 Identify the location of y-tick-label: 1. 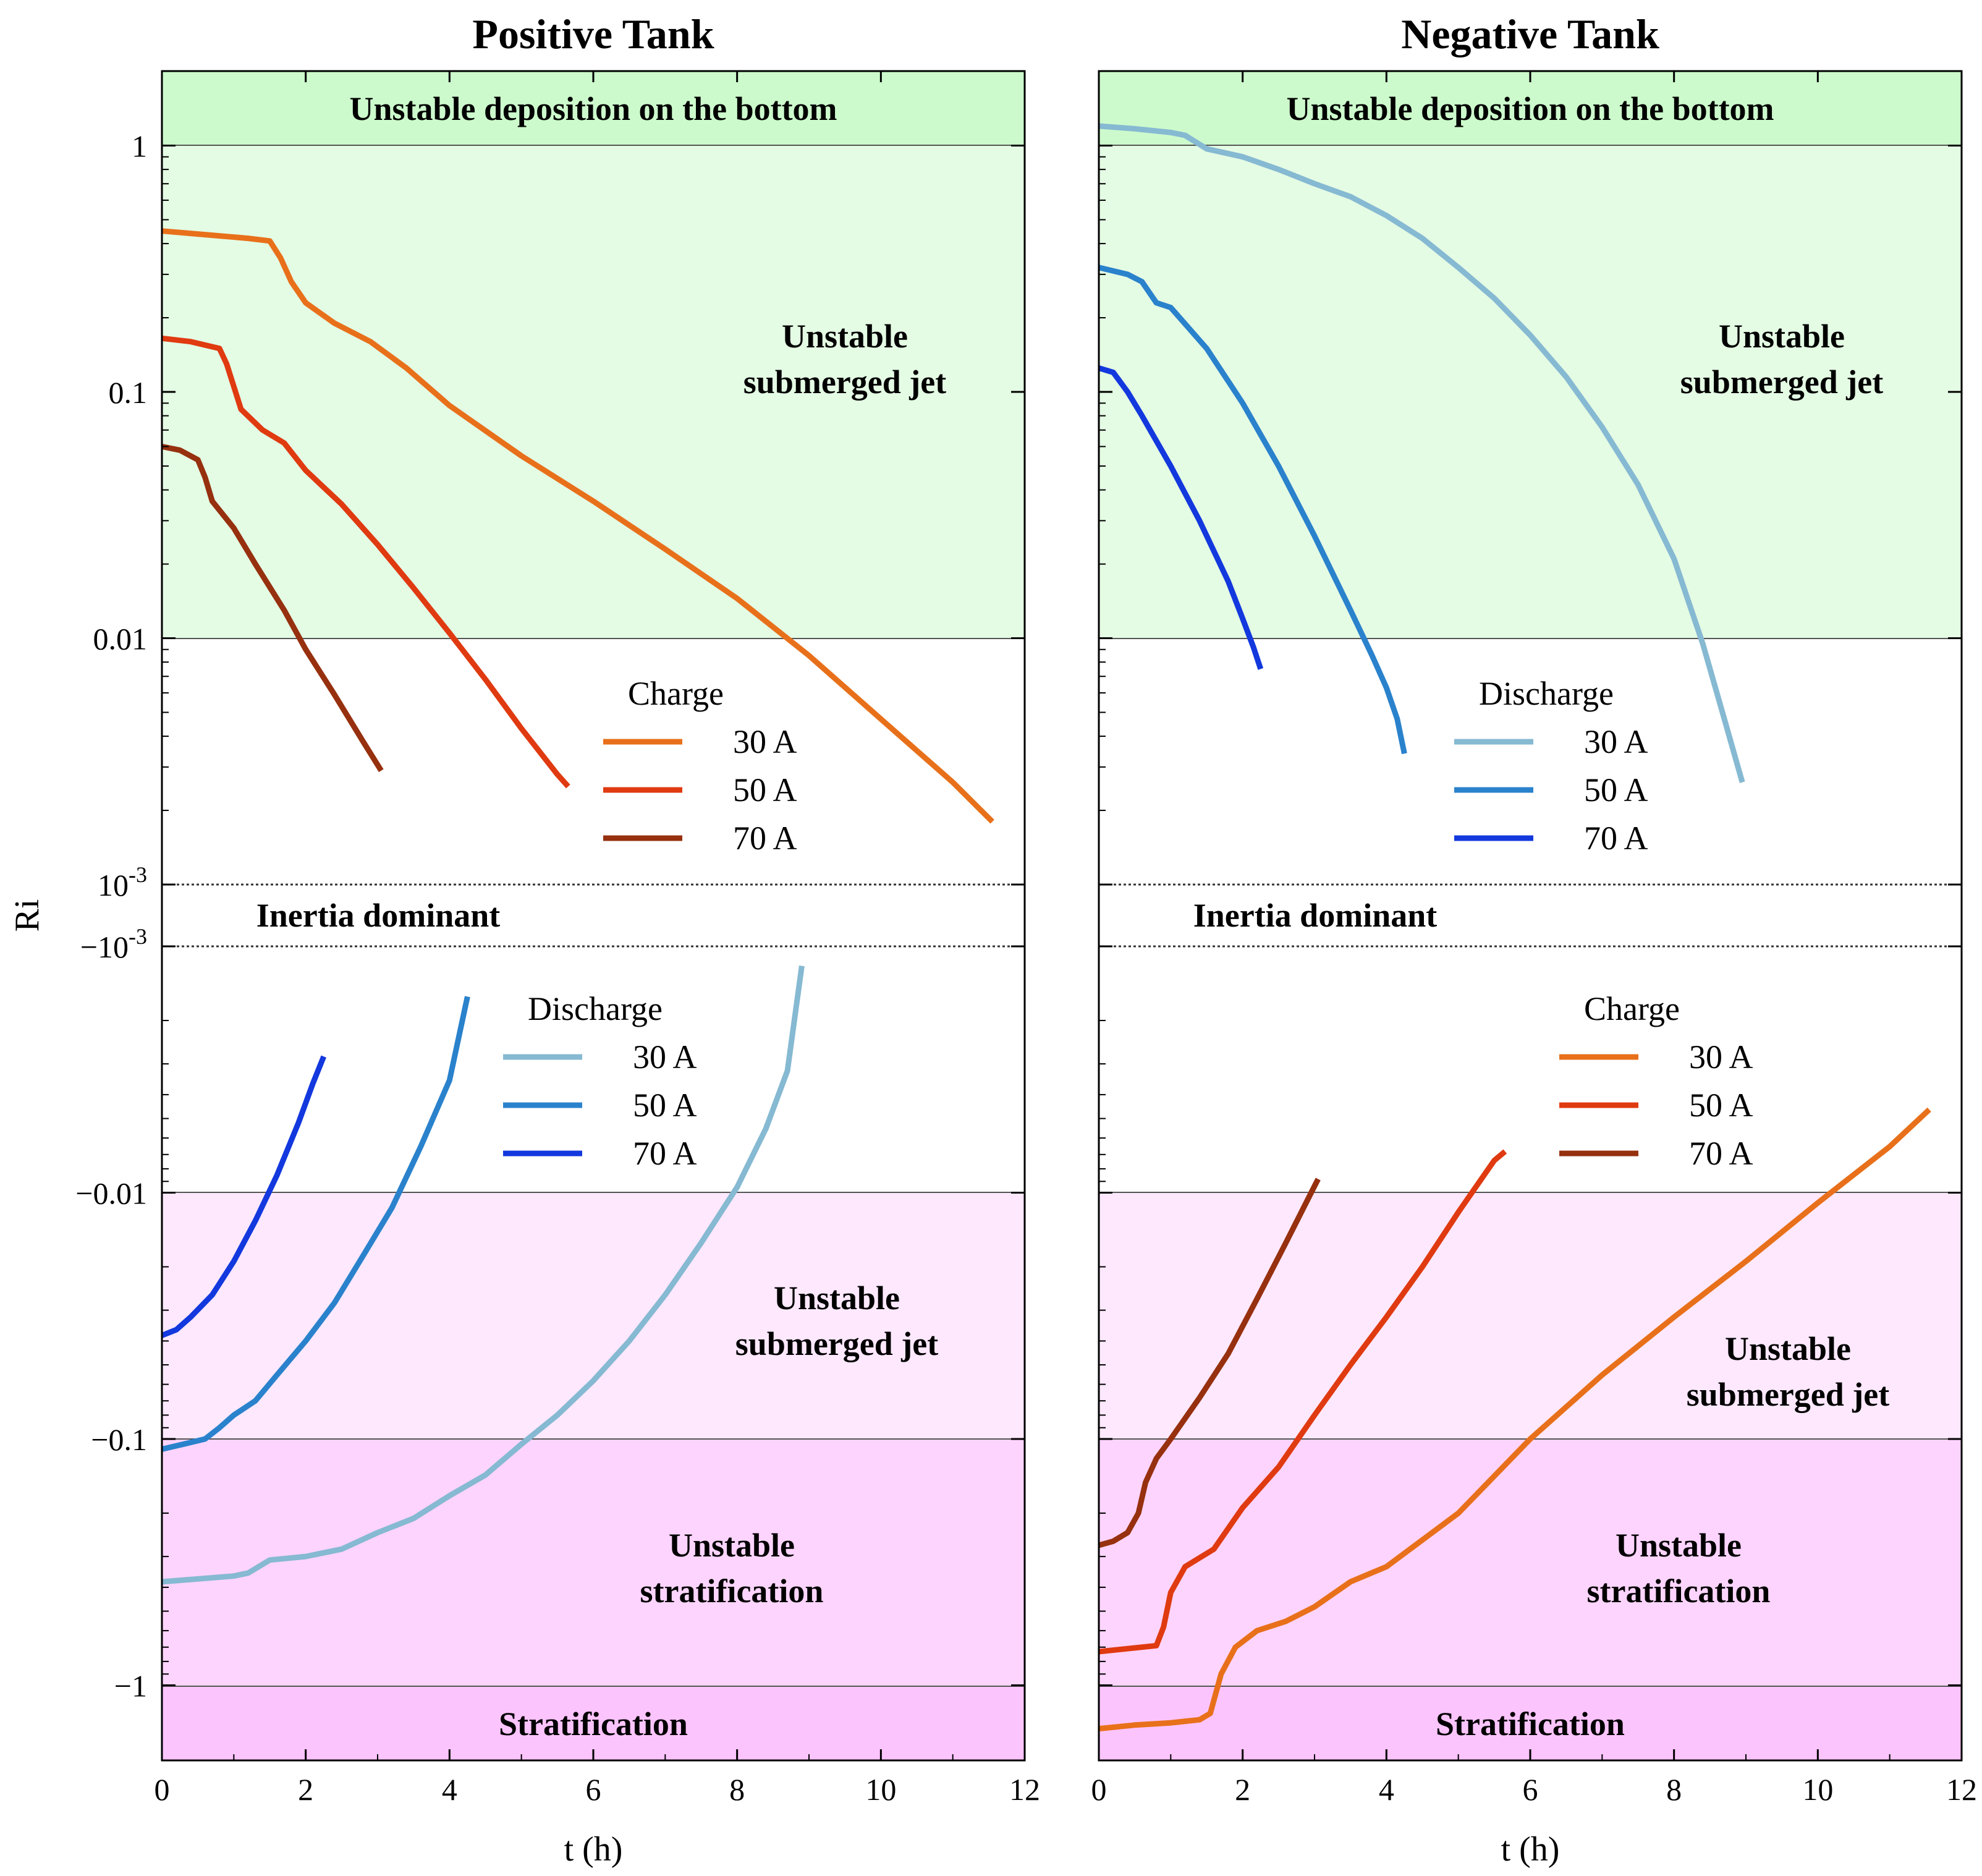
(139, 146).